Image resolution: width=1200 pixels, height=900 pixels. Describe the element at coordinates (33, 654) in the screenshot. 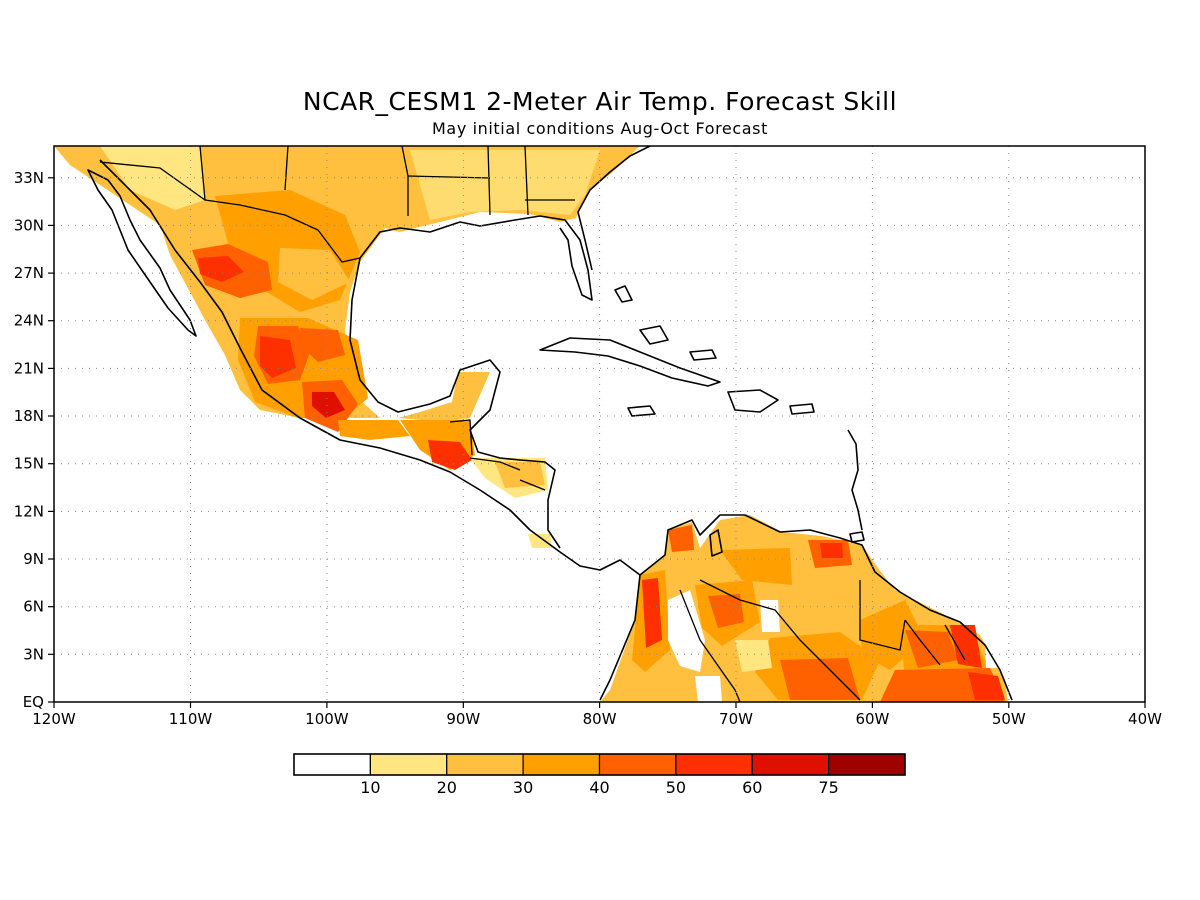

I see `lat-label: 3N` at that location.